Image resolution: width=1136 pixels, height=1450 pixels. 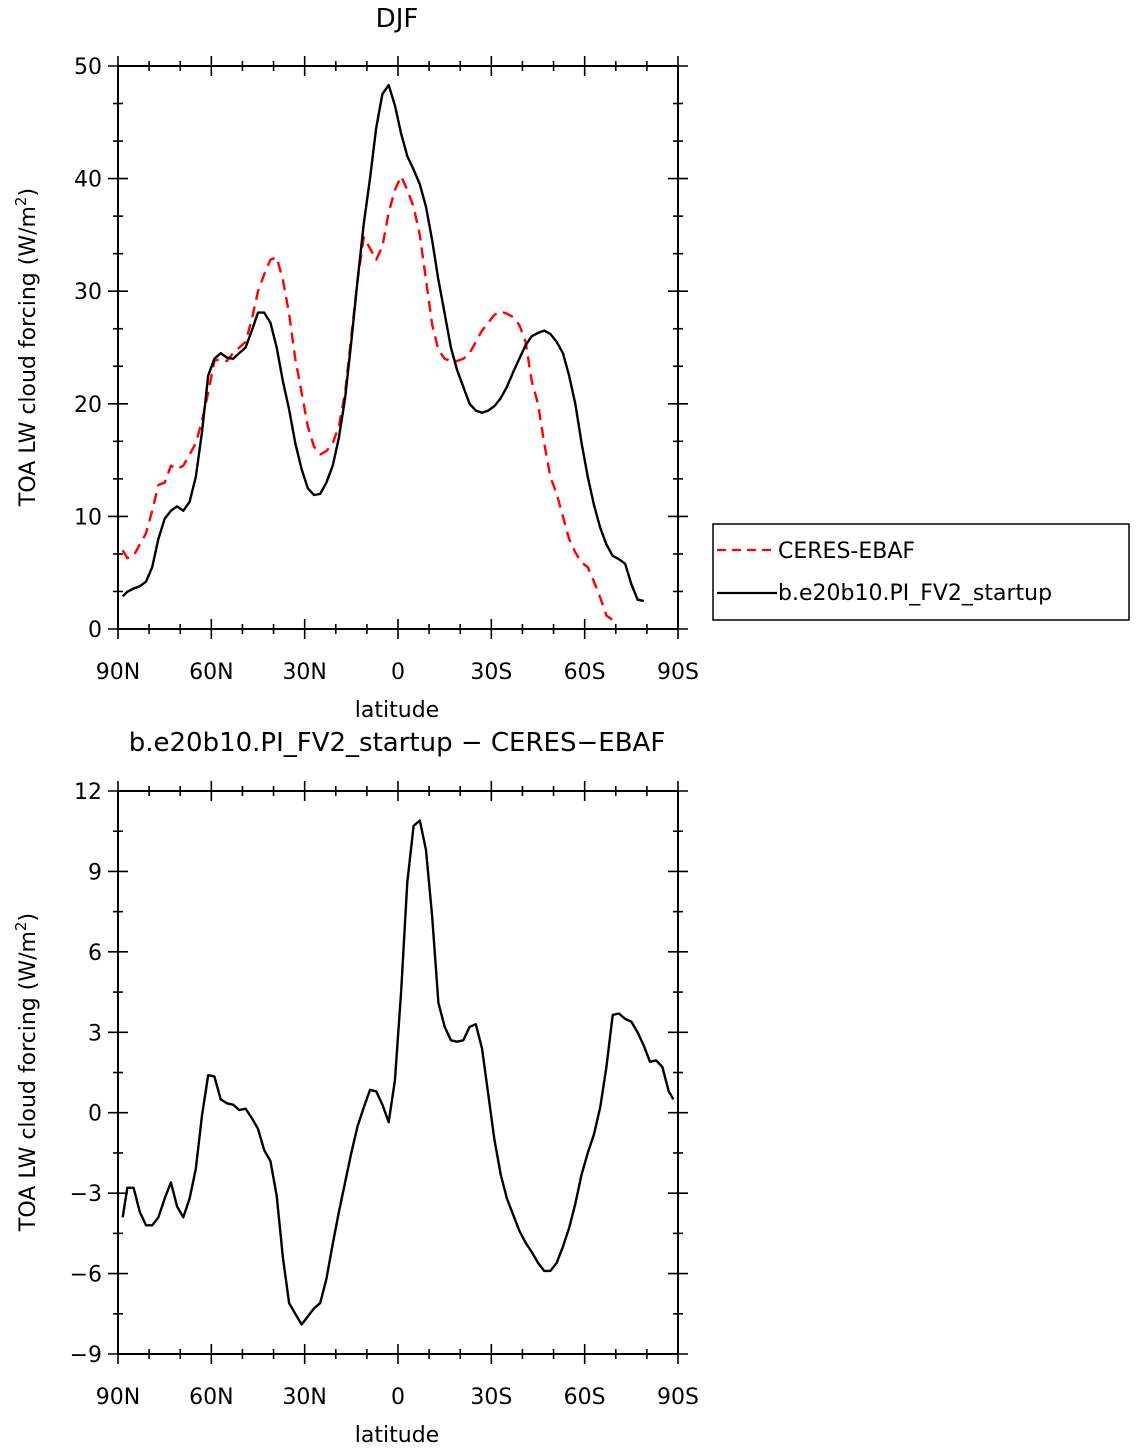 What do you see at coordinates (86, 1275) in the screenshot?
I see `y-tick-label: −6` at bounding box center [86, 1275].